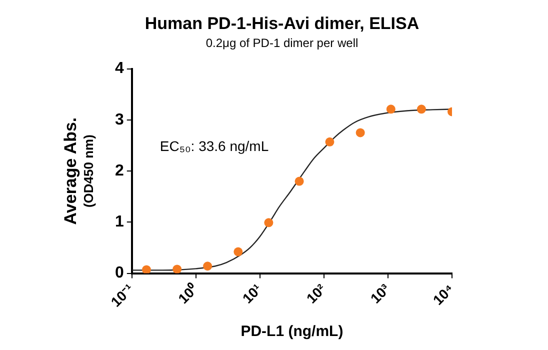  Describe the element at coordinates (282, 23) in the screenshot. I see `chart-title: Human PD-1-His-Avi dimer, ELISA` at that location.